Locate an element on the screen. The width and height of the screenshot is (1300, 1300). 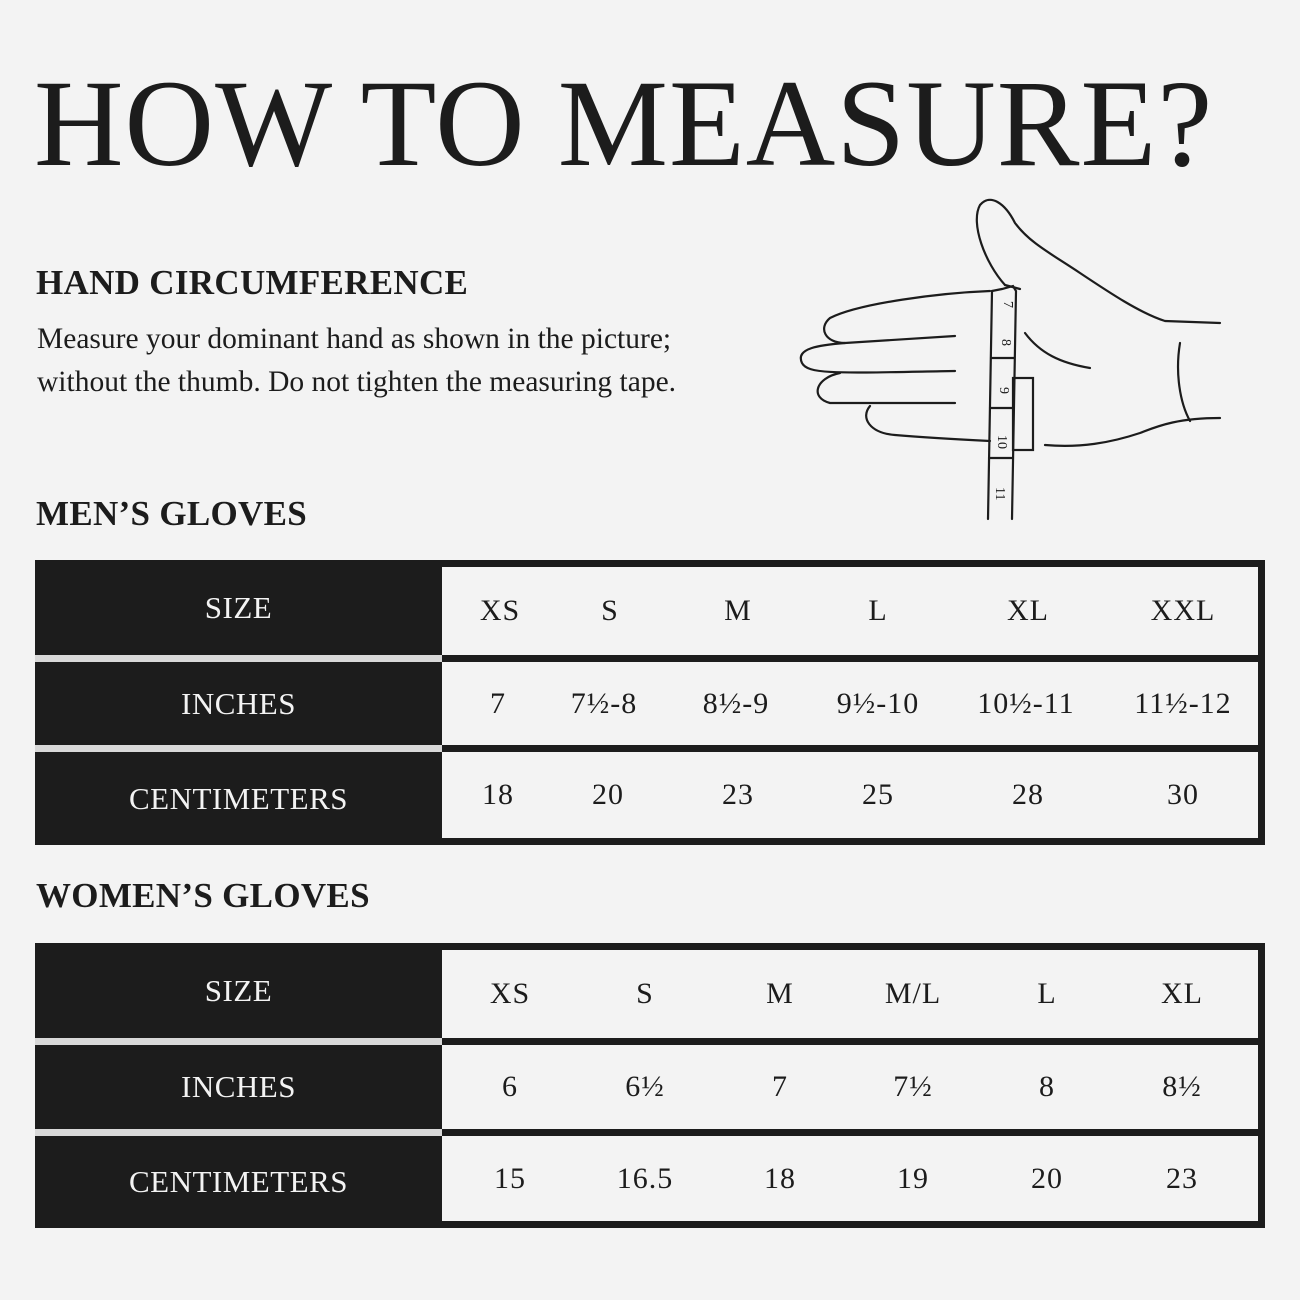
hand-measuring-illustration: 7 8 9 10 11 is located at coordinates (1010, 359).